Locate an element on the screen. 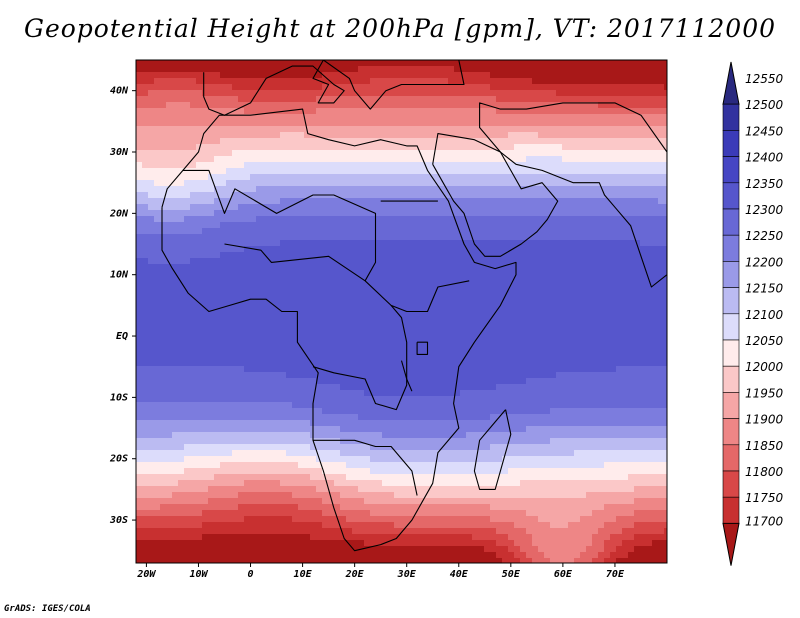 The height and width of the screenshot is (618, 800). x-tick-label: 0 is located at coordinates (251, 574).